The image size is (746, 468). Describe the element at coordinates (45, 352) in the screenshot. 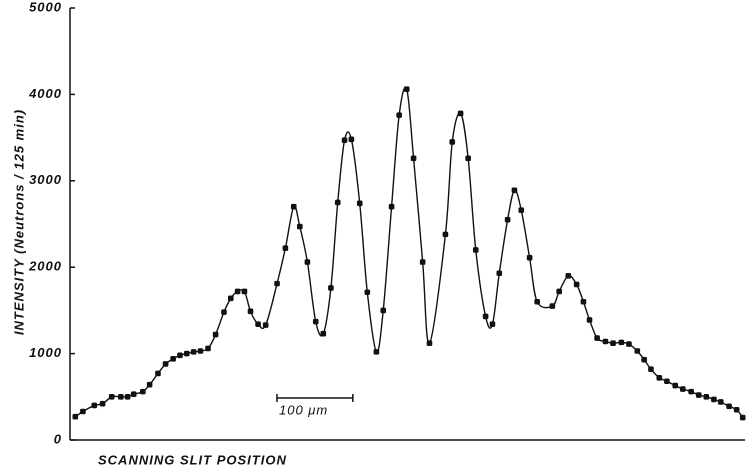

I see `y-tick-label: 1000` at that location.